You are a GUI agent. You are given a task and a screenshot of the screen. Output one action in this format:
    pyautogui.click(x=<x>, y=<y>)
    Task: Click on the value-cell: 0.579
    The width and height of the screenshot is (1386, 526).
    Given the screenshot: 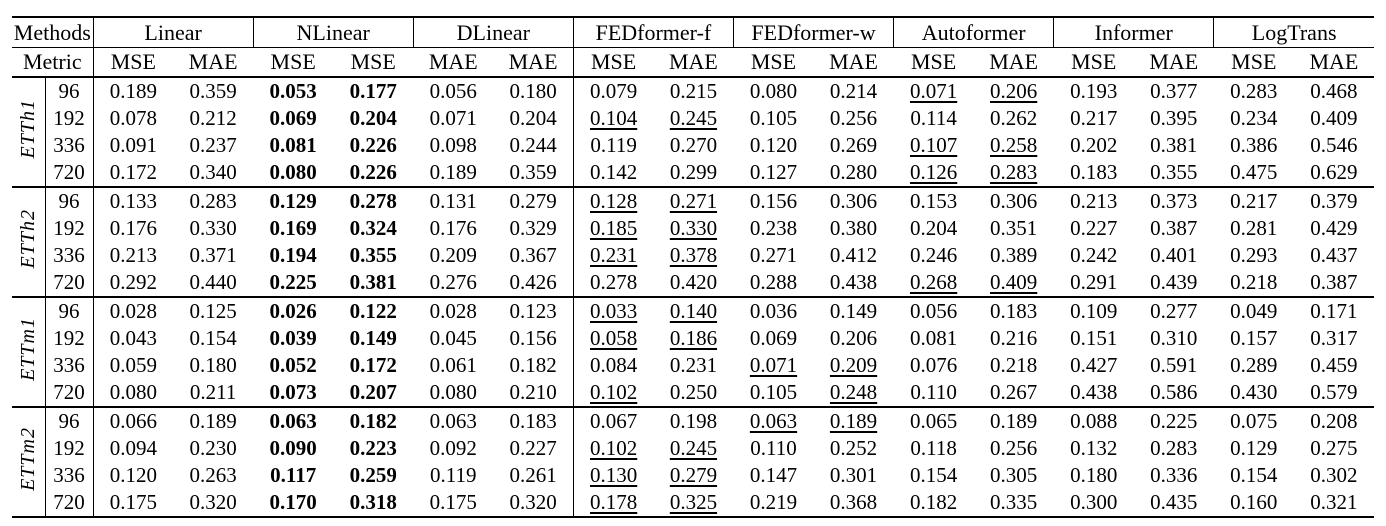 What is the action you would take?
    pyautogui.click(x=1334, y=392)
    